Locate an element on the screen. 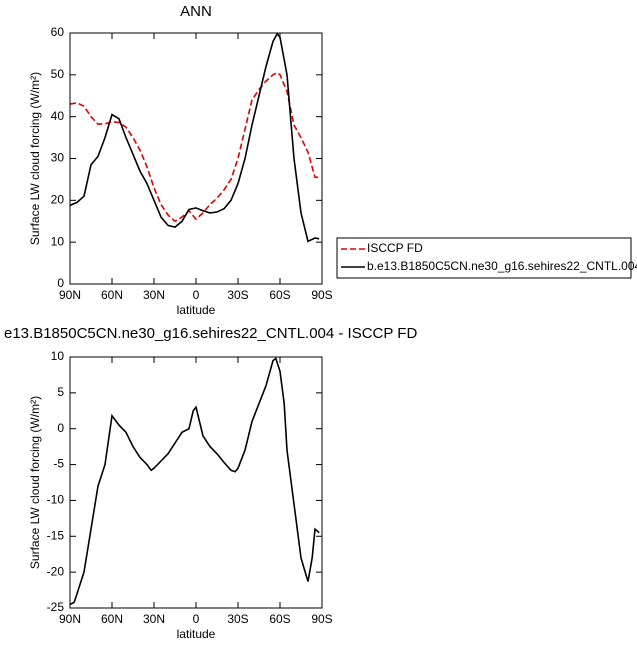 The height and width of the screenshot is (655, 637). y-tick-label: 30 is located at coordinates (58, 158).